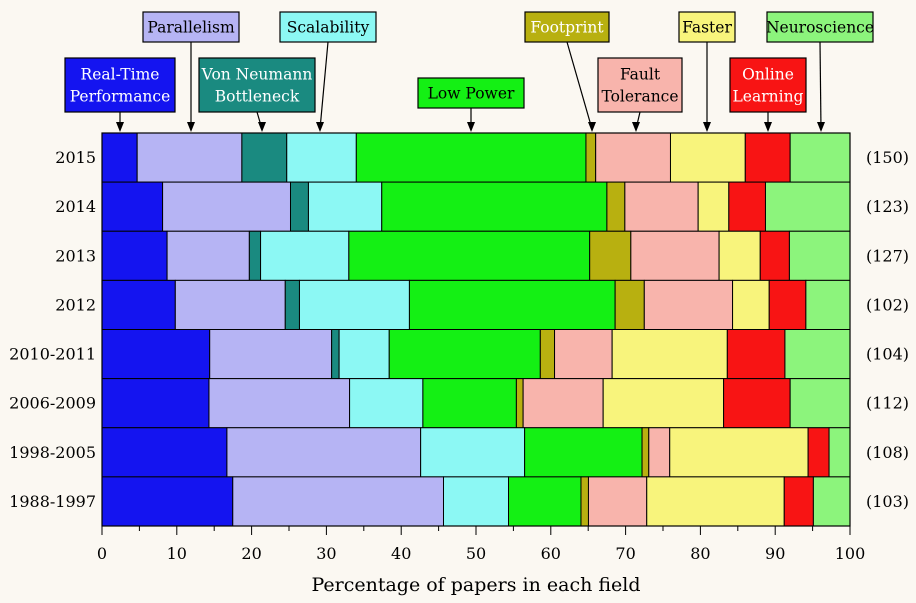  Describe the element at coordinates (887, 354) in the screenshot. I see `count-label: (104)` at that location.